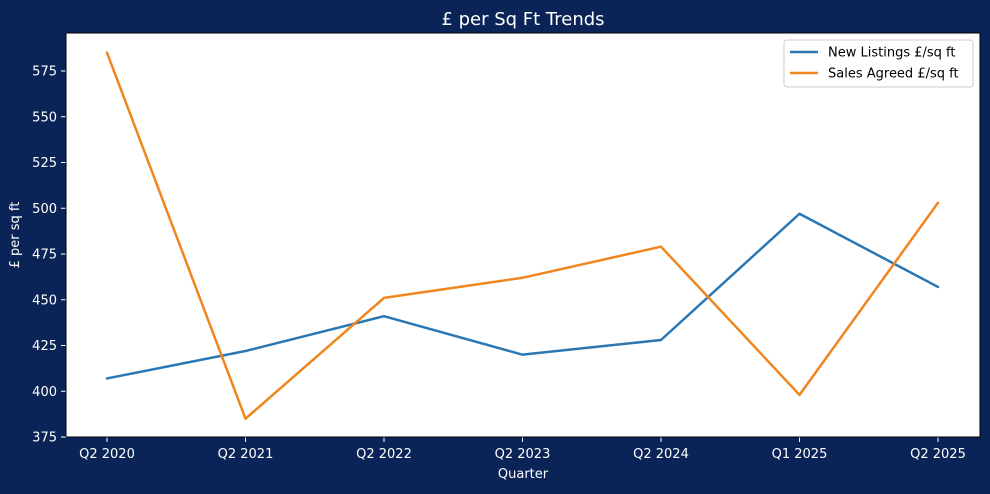 The height and width of the screenshot is (494, 990). What do you see at coordinates (893, 74) in the screenshot?
I see `legend-label-sales-agreed: Sales Agreed £/sq ft` at bounding box center [893, 74].